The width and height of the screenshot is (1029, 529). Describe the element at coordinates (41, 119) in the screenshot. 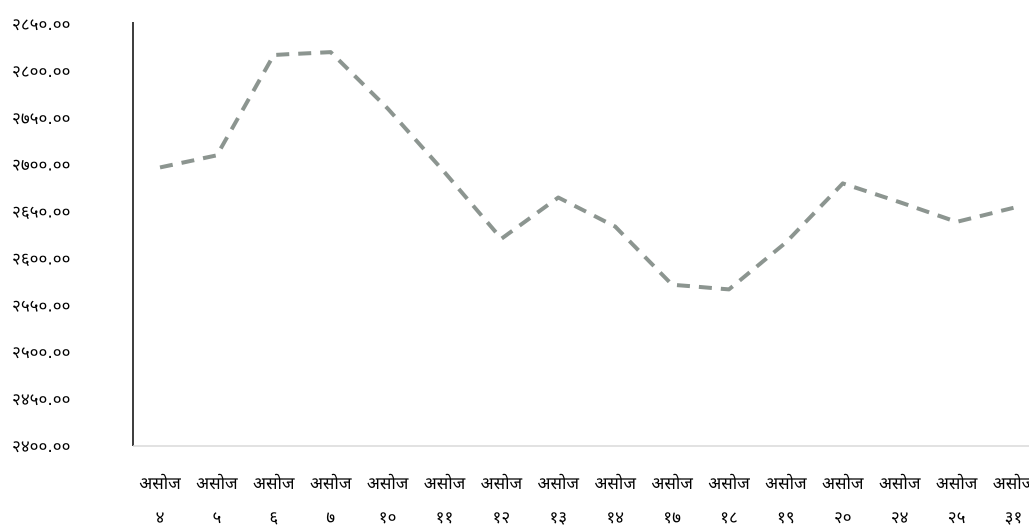

I see `y-tick-label: २७५०.००` at that location.